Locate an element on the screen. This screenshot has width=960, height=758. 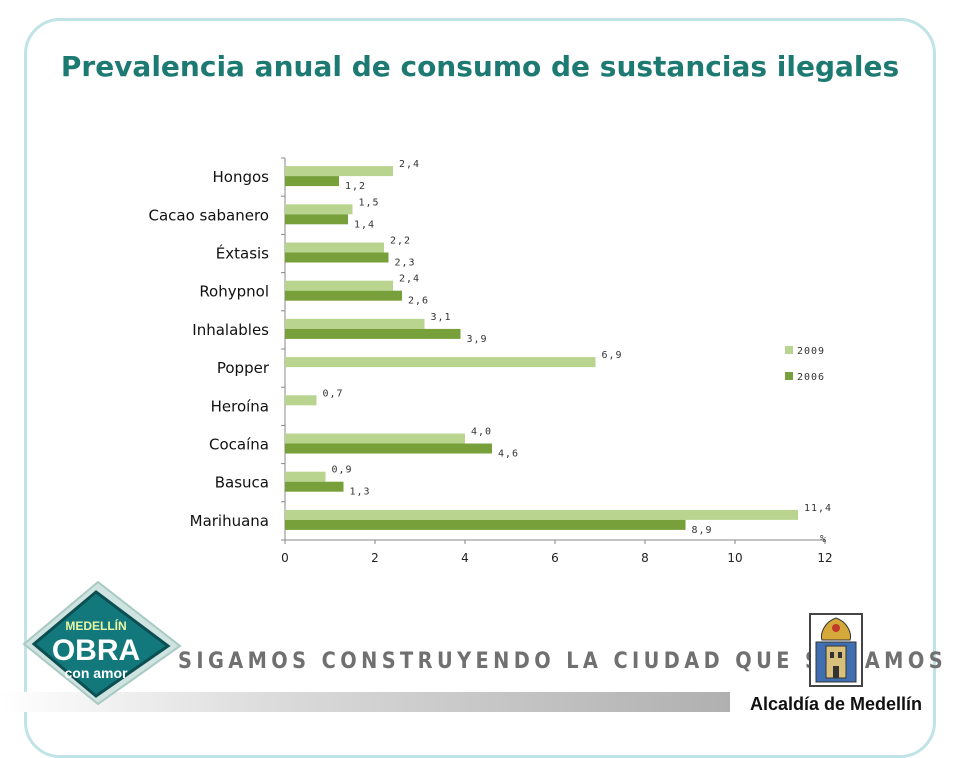
x-tick-label: 10 is located at coordinates (734, 558).